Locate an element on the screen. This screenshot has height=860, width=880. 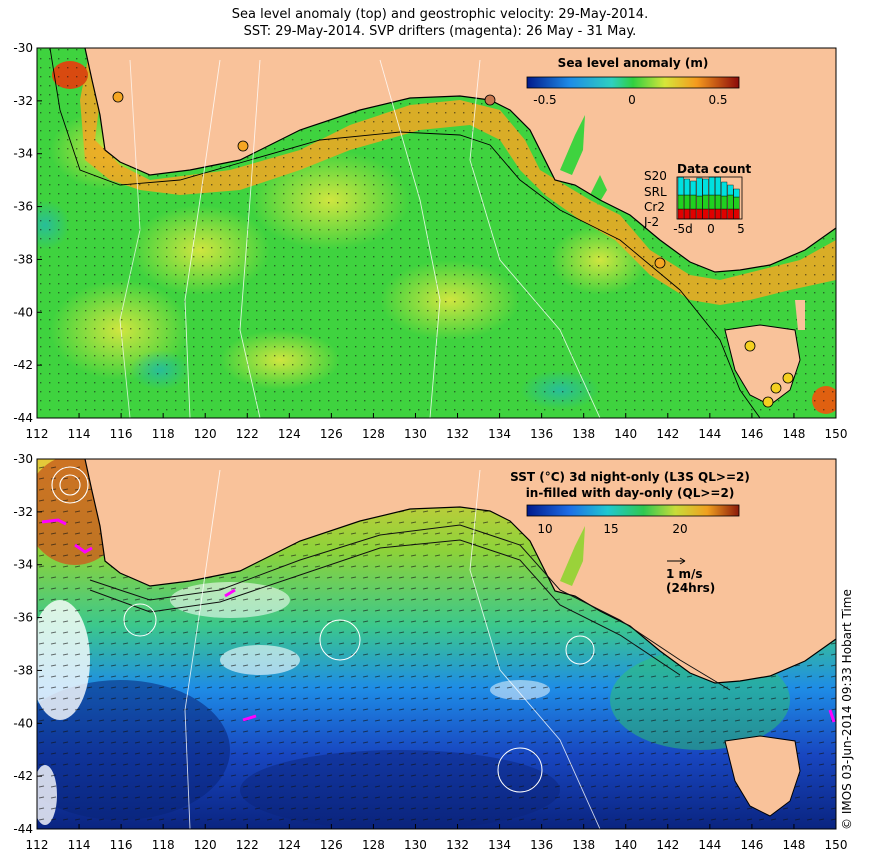
sla-colorbar: Sea level anomaly (m) -0.5 0 0.5 is located at coordinates (633, 81).